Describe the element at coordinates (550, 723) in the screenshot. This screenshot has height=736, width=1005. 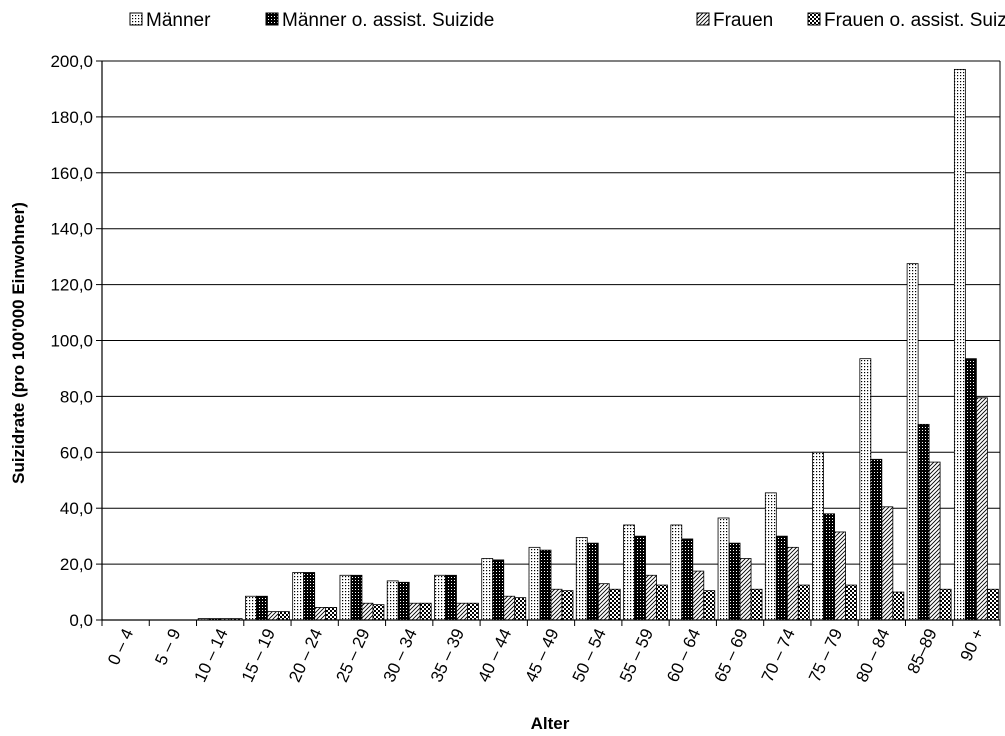
I see `x-axis-title: Alter` at that location.